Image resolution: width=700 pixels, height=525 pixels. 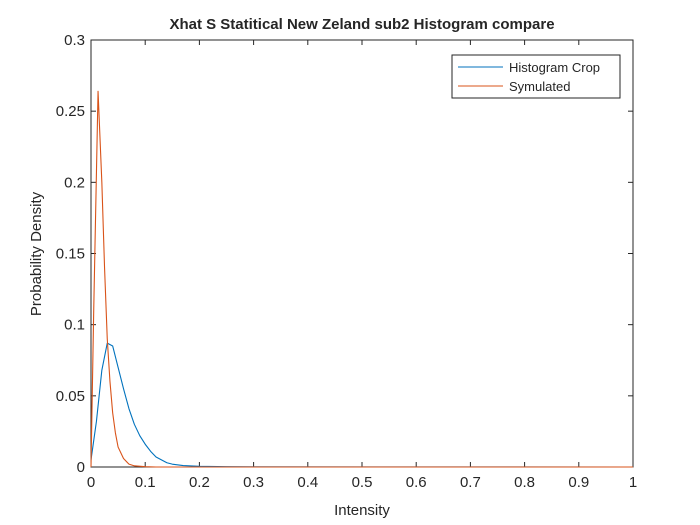 I want to click on x-tick-label: 0.3, so click(x=253, y=482).